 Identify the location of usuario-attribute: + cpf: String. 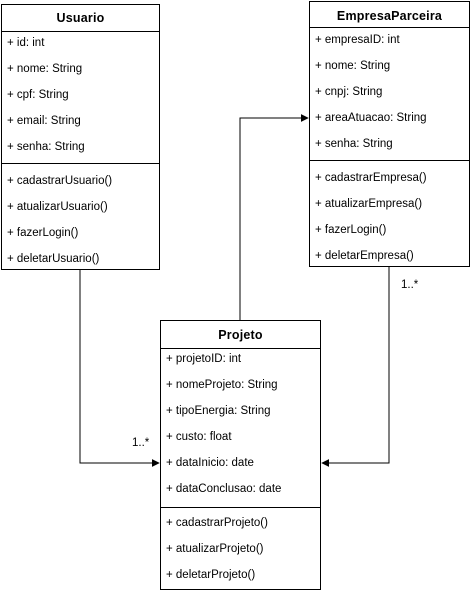
(38, 95).